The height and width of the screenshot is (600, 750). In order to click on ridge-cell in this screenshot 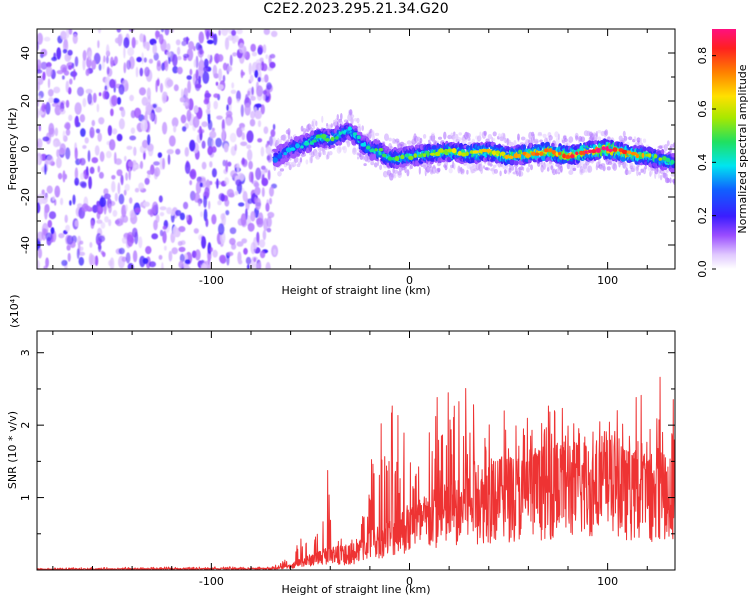, I will do `click(516, 163)`.